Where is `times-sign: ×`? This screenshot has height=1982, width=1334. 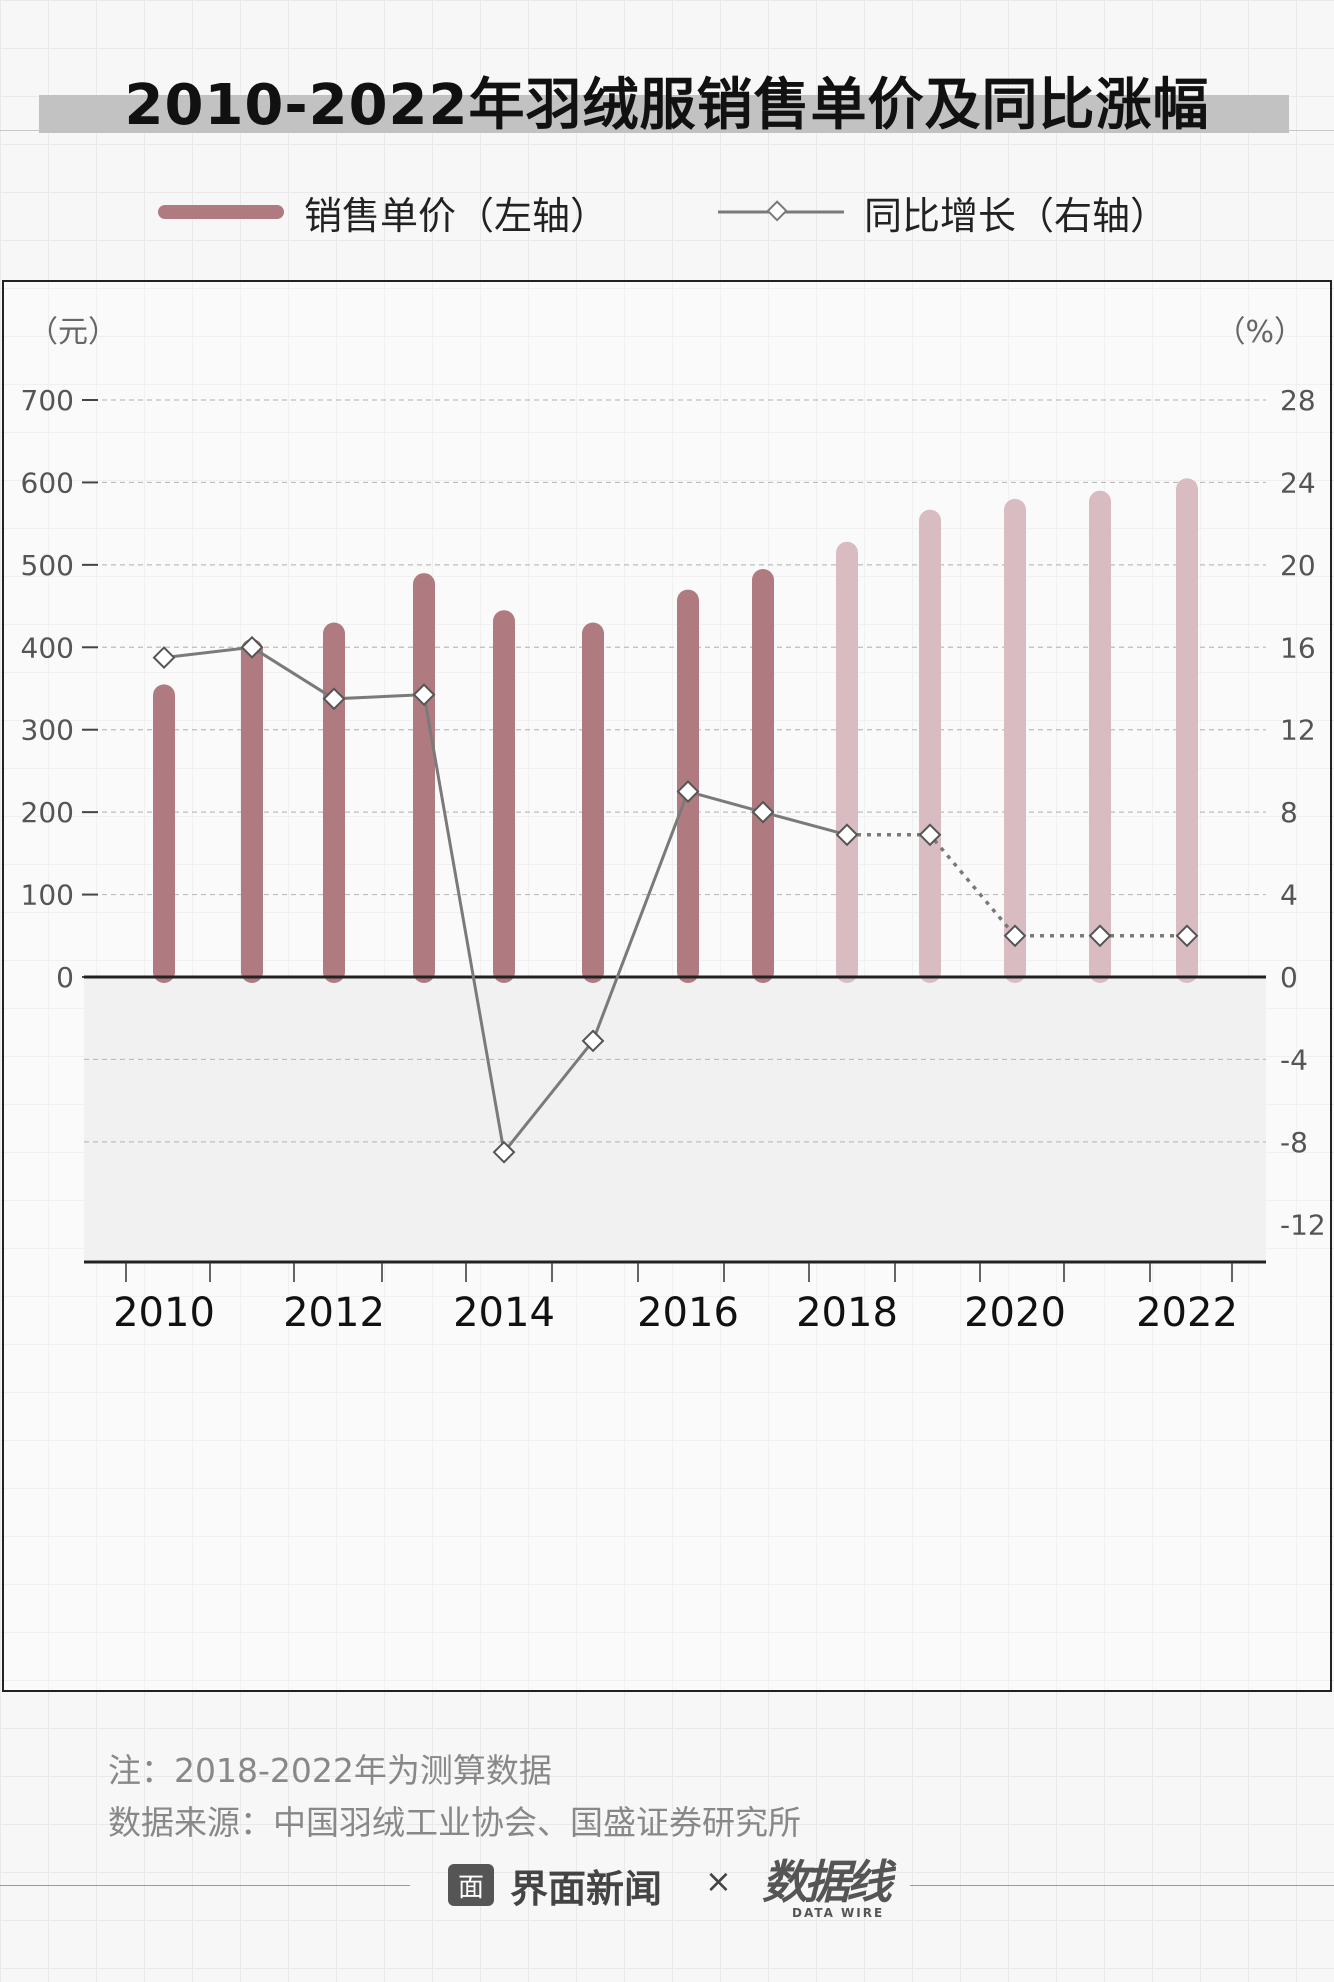 times-sign: × is located at coordinates (718, 1881).